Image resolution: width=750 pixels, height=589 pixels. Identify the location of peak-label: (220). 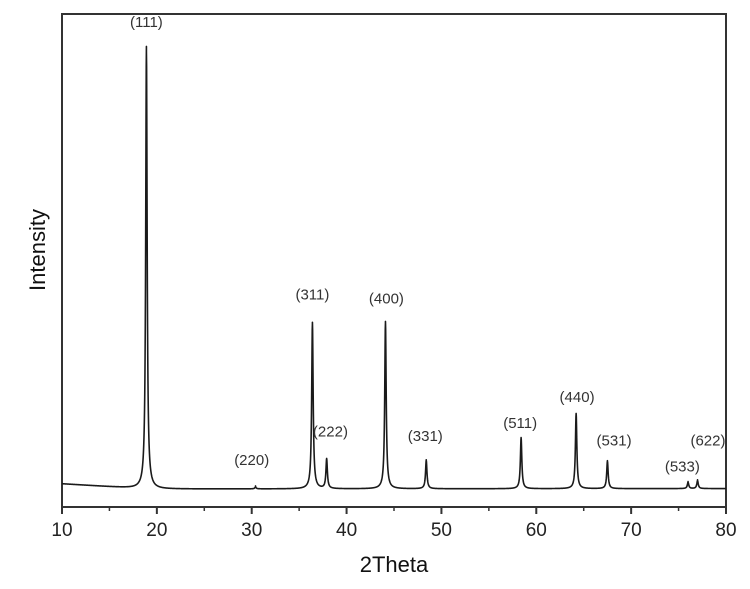
(251, 460).